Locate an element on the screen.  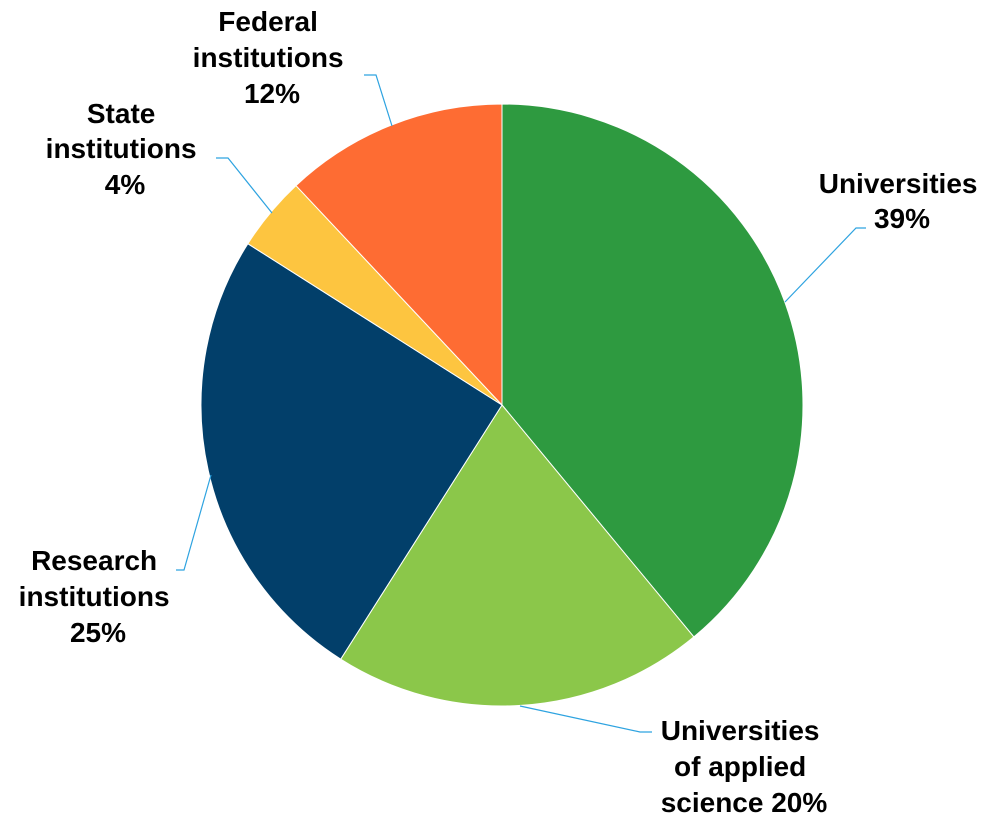
label-universities-line2: 39% is located at coordinates (902, 218).